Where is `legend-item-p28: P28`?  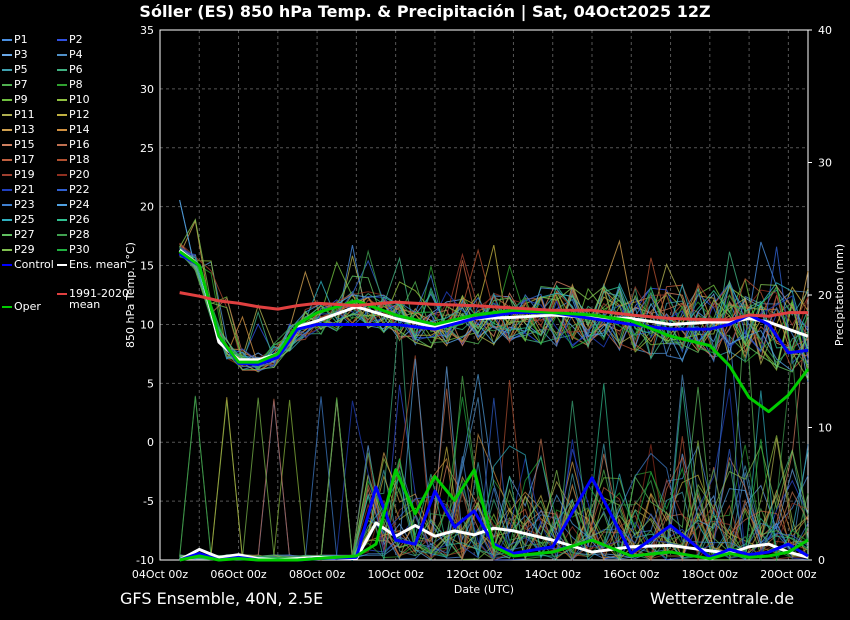
legend-item-p28: P28 is located at coordinates (73, 234).